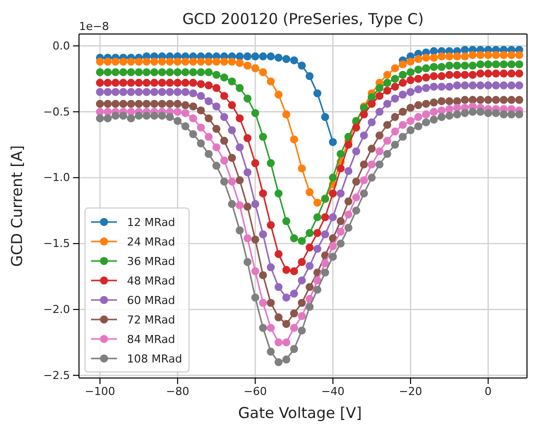  Describe the element at coordinates (303, 19) in the screenshot. I see `chart-title: GCD 200120 (PreSeries, Type C)` at that location.